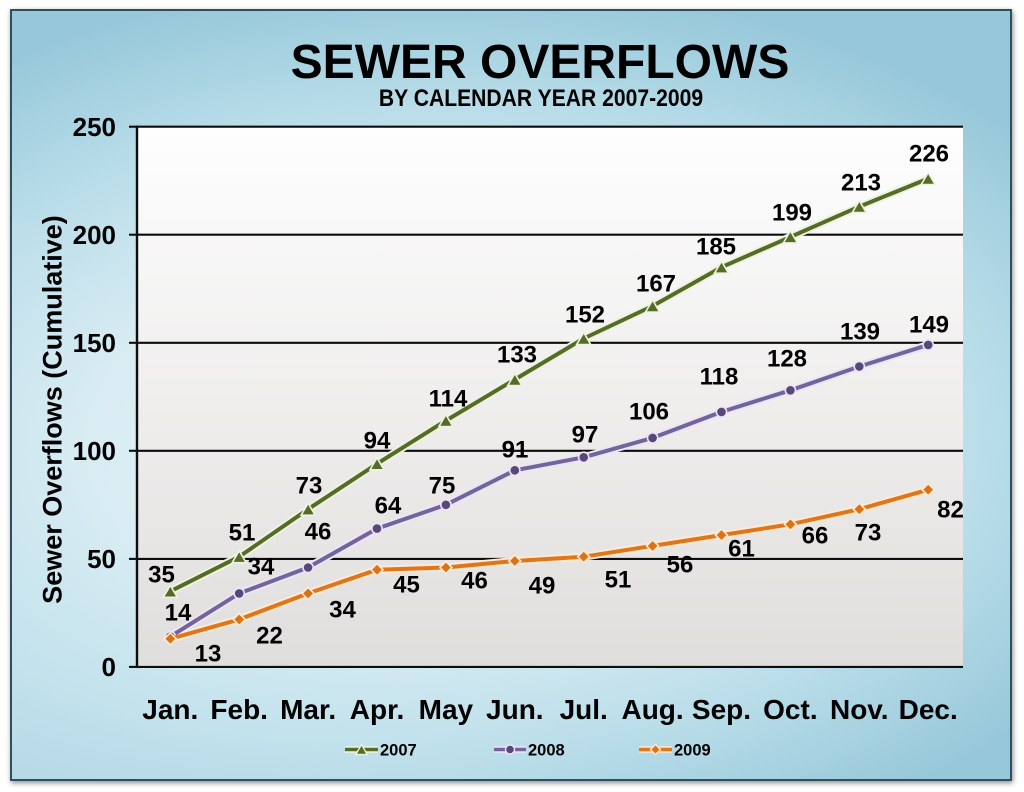 This screenshot has height=792, width=1024. What do you see at coordinates (515, 450) in the screenshot?
I see `svg-text: 91` at bounding box center [515, 450].